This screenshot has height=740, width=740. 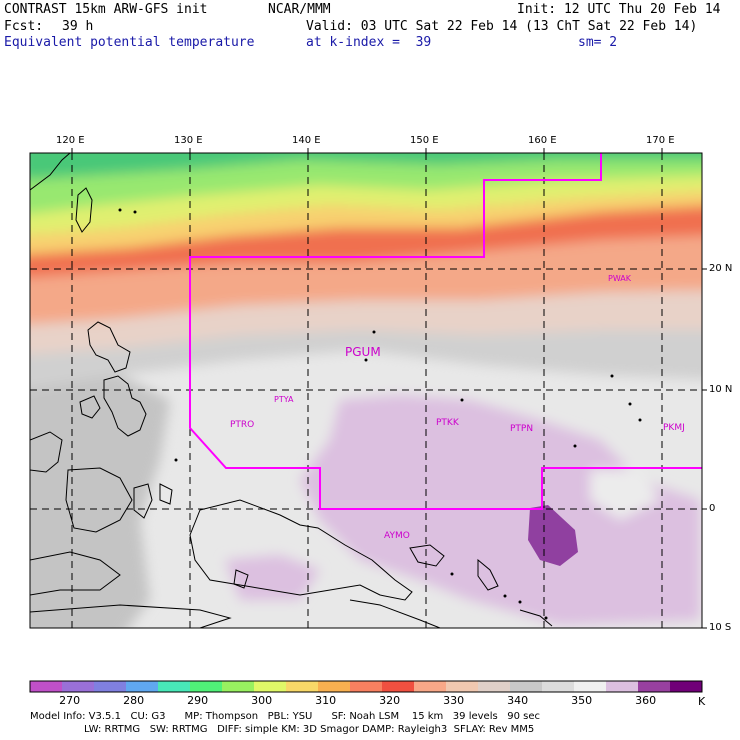 I want to click on colorbar-tick-label: 330, so click(x=453, y=700).